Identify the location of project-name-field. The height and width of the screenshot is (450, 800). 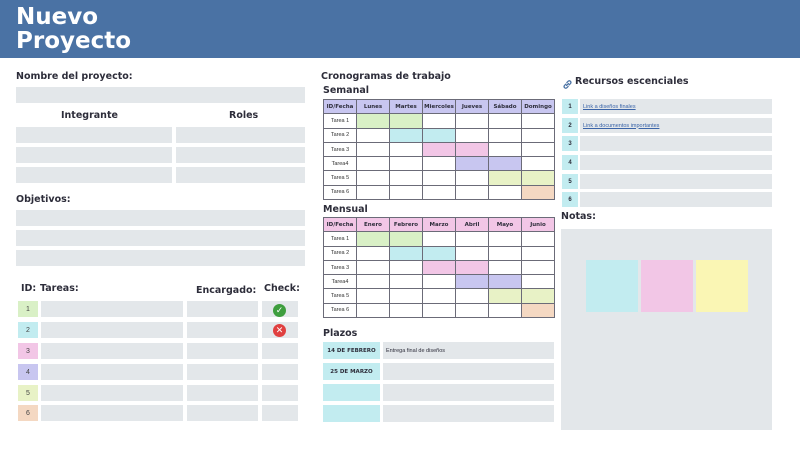
(160, 95).